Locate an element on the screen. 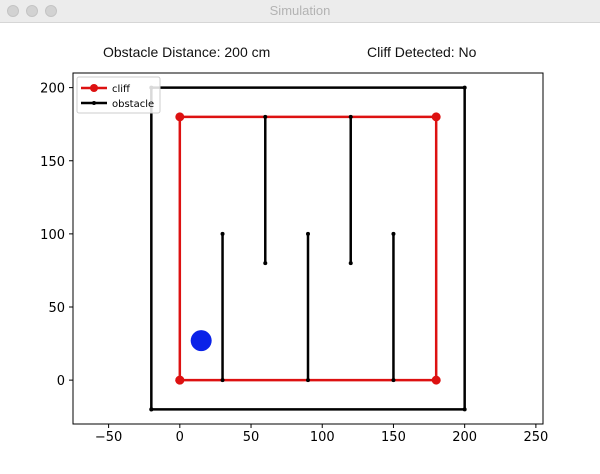  x-tick-label: 250 is located at coordinates (535, 437).